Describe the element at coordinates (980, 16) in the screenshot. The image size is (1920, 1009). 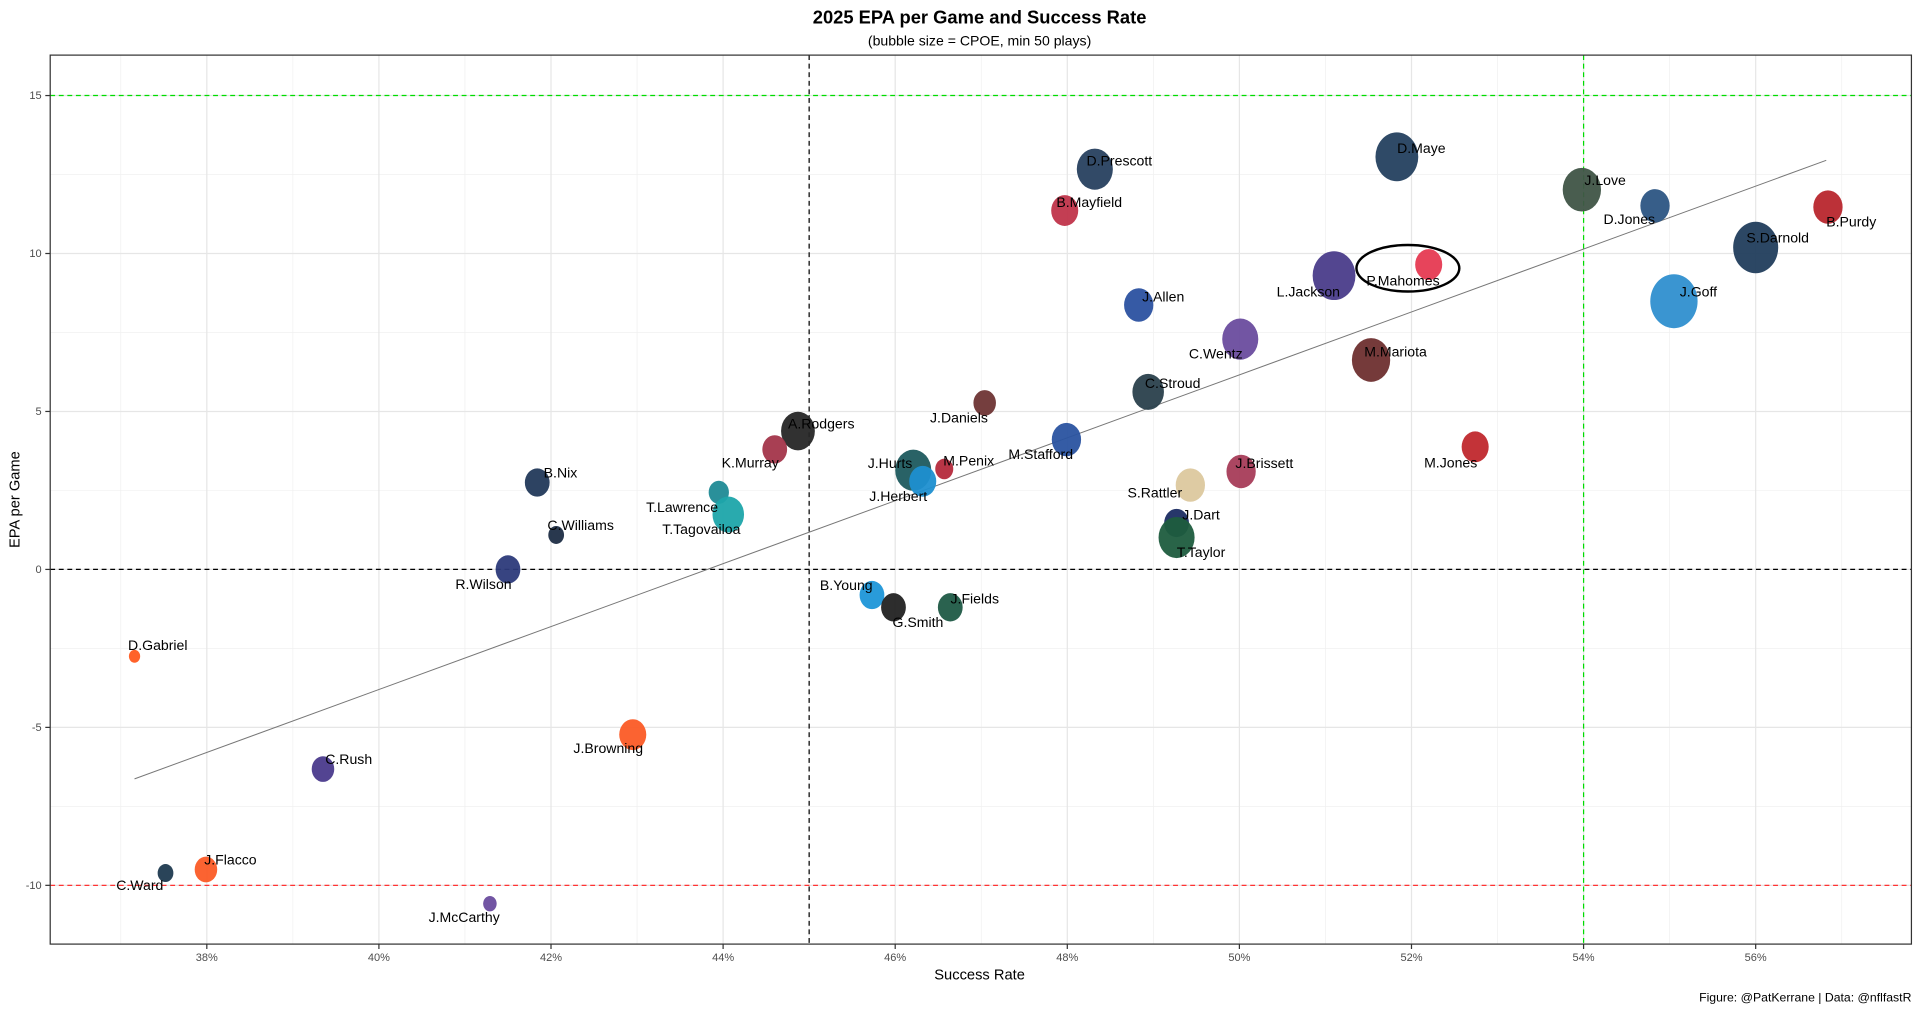
I see `chart-title: 2025 EPA per Game and Success Rate` at that location.